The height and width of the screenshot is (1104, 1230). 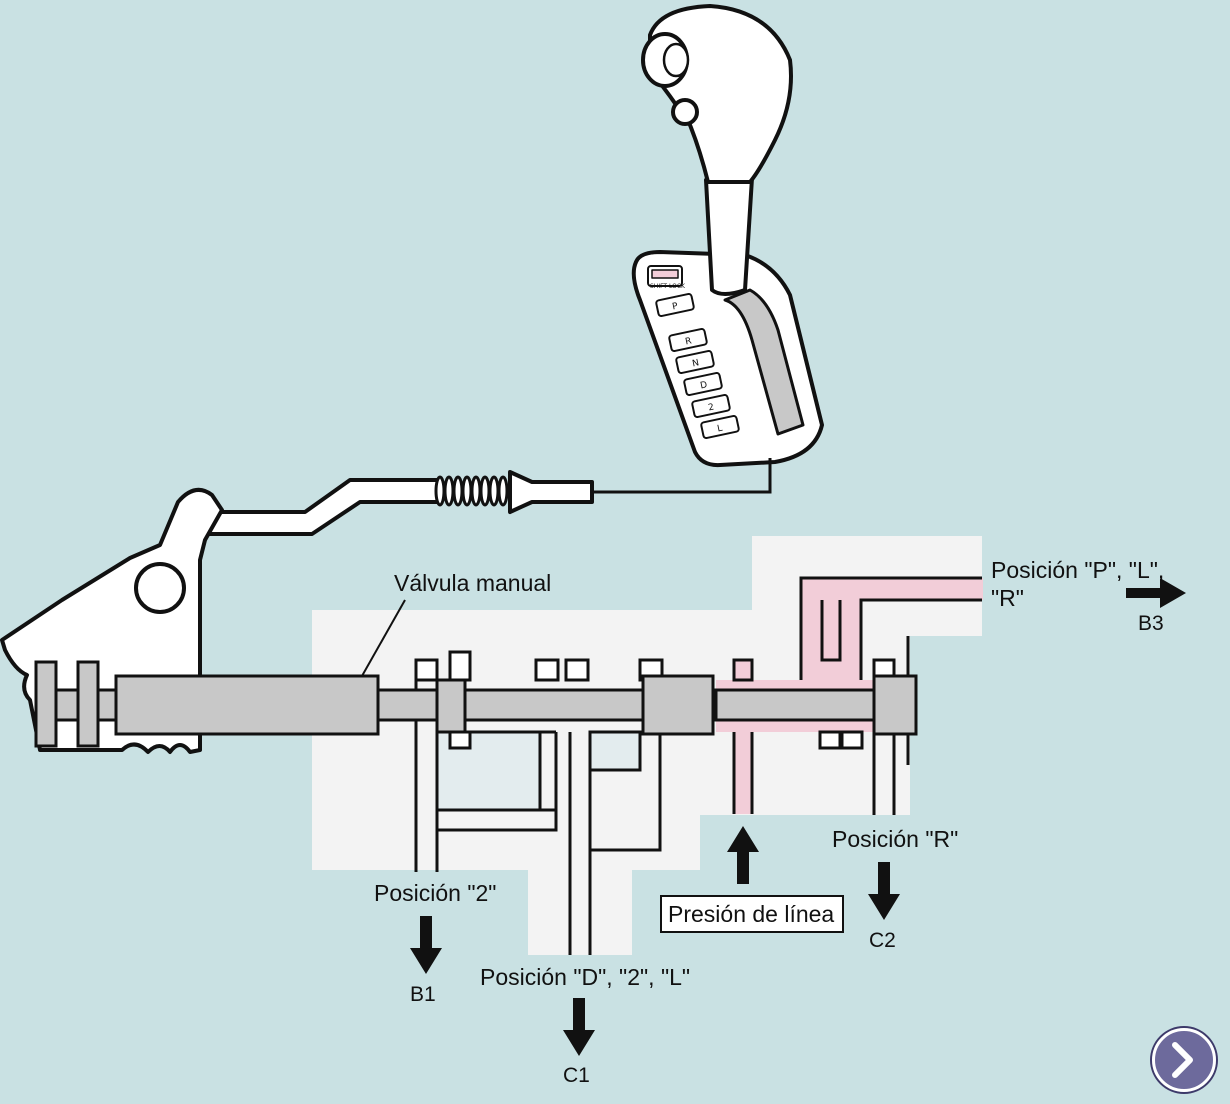 What do you see at coordinates (675, 306) in the screenshot?
I see `gate-label-p: P` at bounding box center [675, 306].